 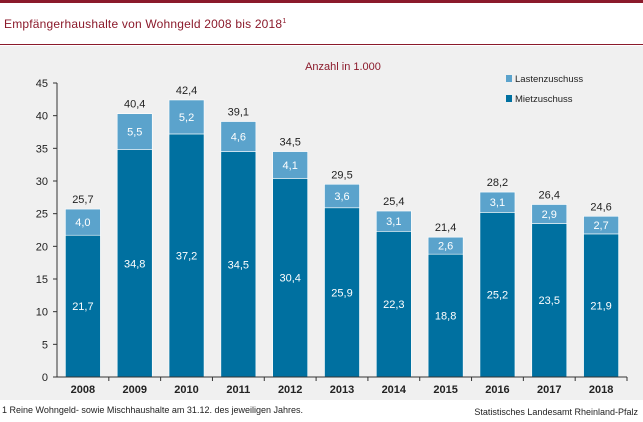 I want to click on label-lastenzuschuss: 2,6, so click(x=445, y=247).